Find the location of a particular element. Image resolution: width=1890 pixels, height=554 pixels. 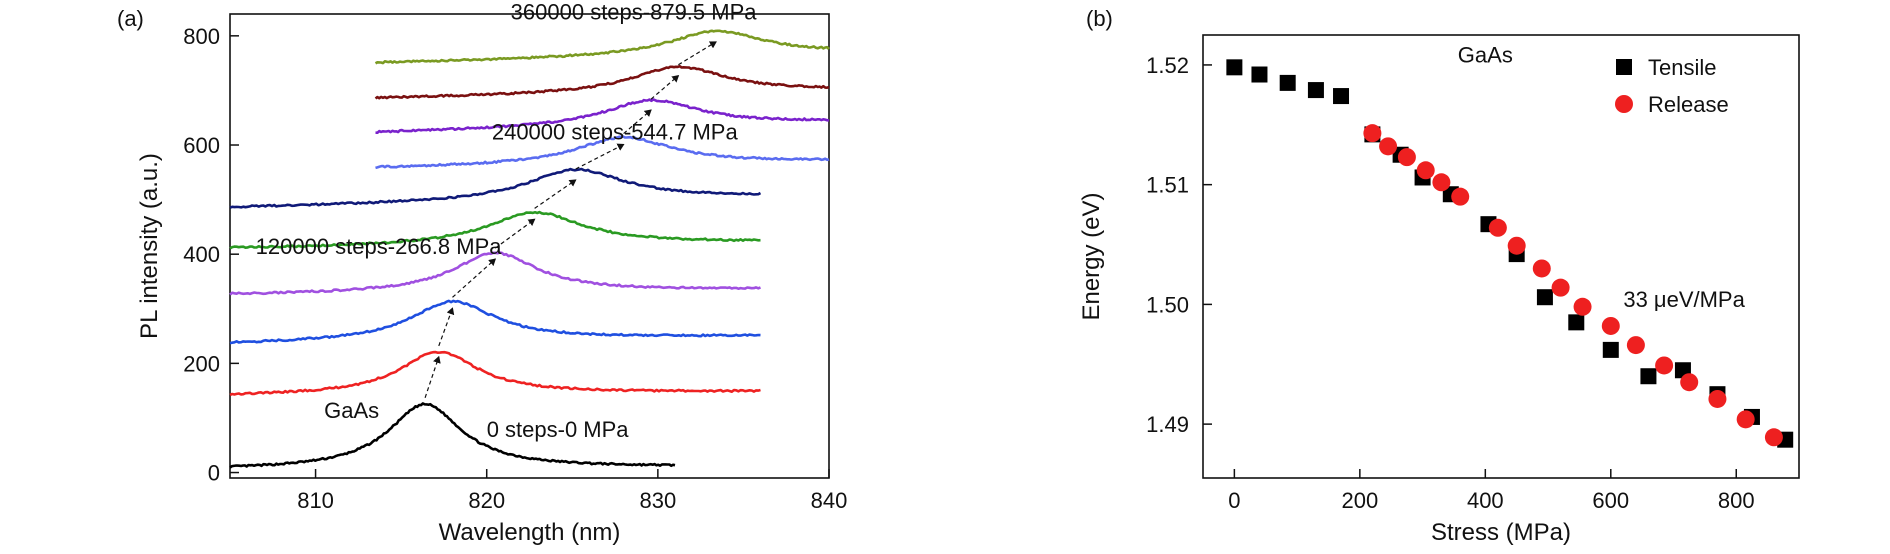

x-tick-label-b-200: 200 is located at coordinates (1359, 500).